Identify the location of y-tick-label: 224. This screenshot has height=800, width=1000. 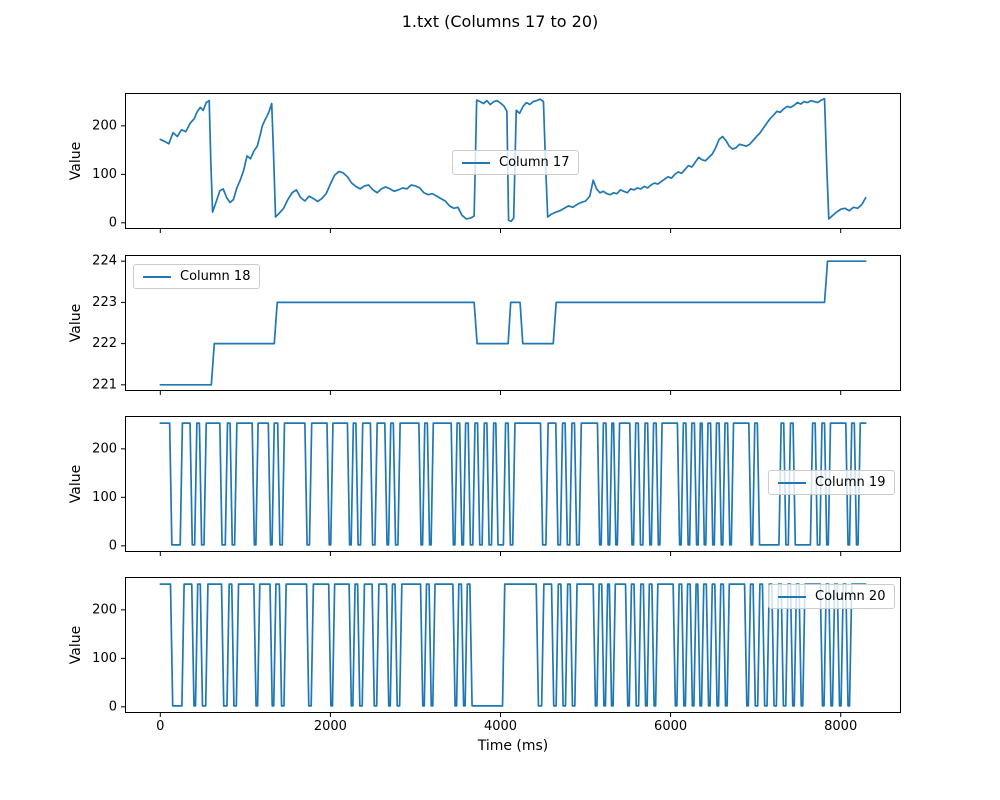
(104, 261).